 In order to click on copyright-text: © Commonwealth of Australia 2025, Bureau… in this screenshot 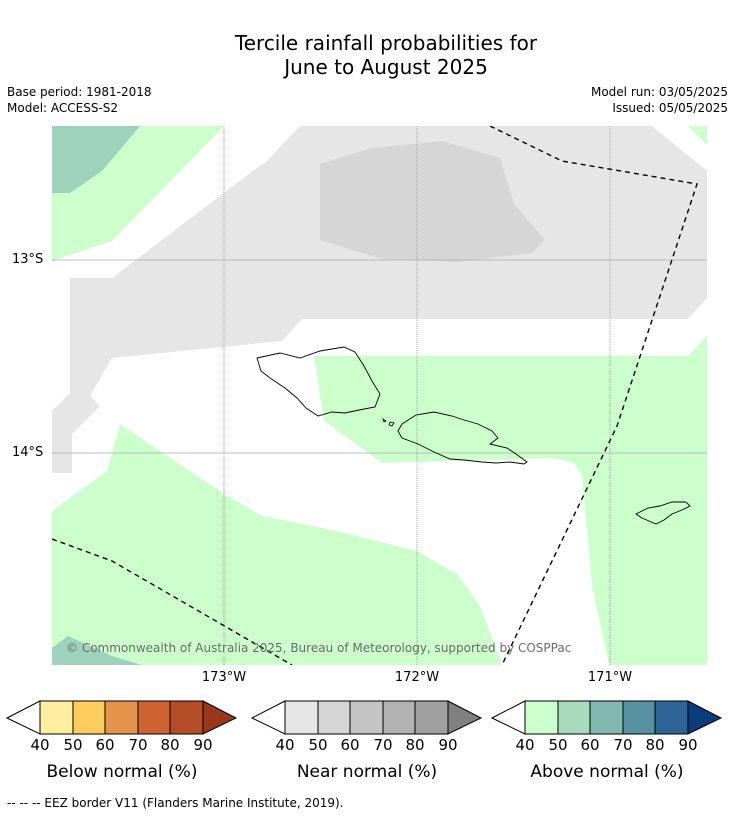, I will do `click(319, 648)`.